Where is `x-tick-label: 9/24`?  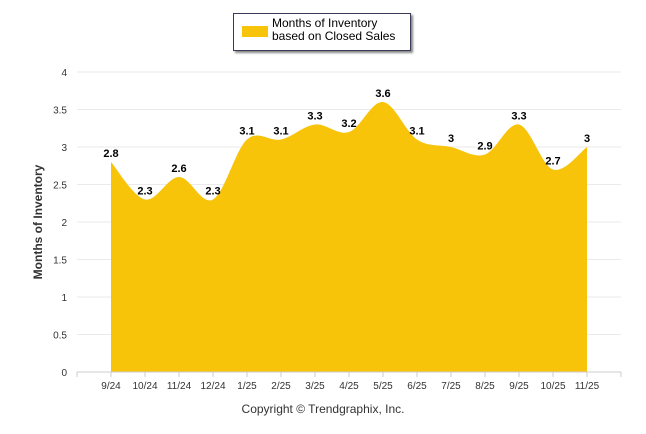
x-tick-label: 9/24 is located at coordinates (111, 386).